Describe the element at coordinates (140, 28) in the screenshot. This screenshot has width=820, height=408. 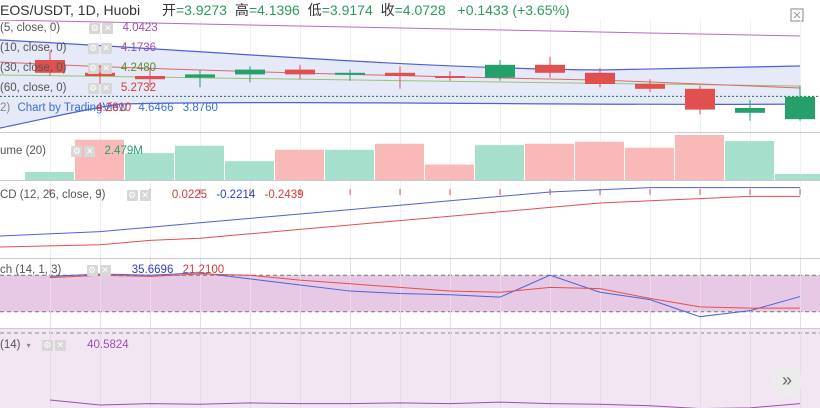
I see `indicator-value: 4.0423` at that location.